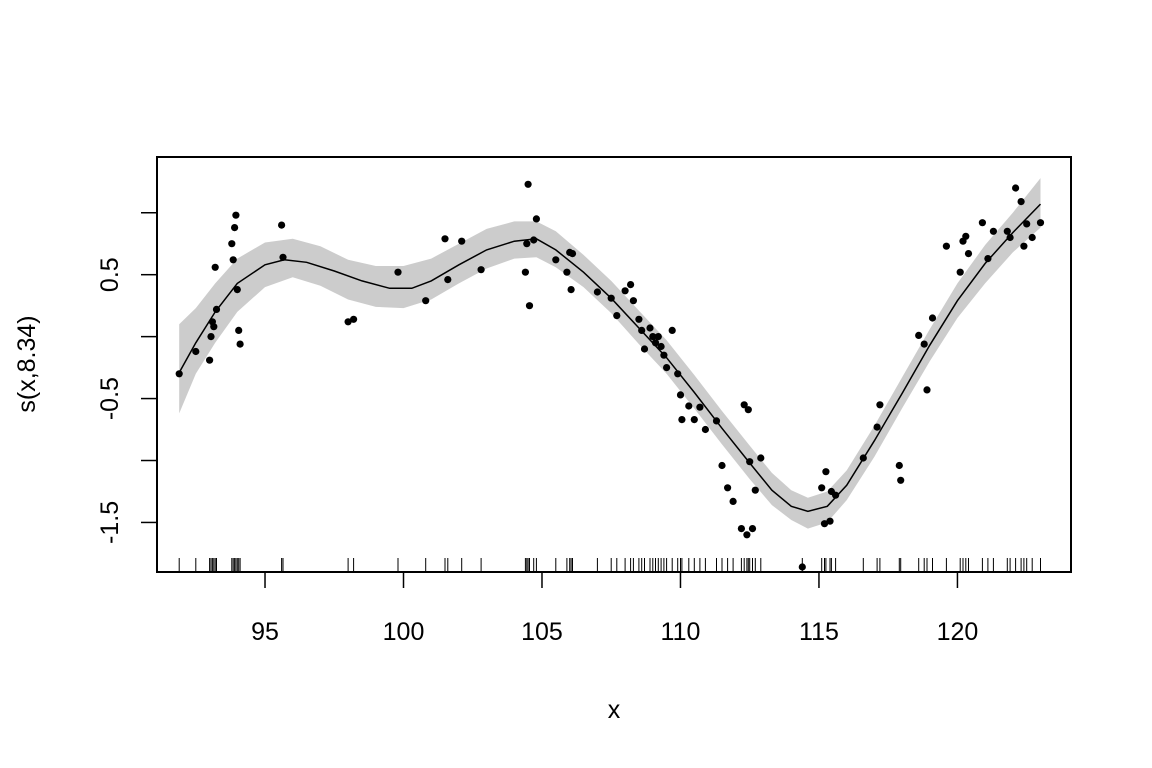 The width and height of the screenshot is (1152, 768). I want to click on x-axis: 95 100 105 110 115 120, so click(615, 608).